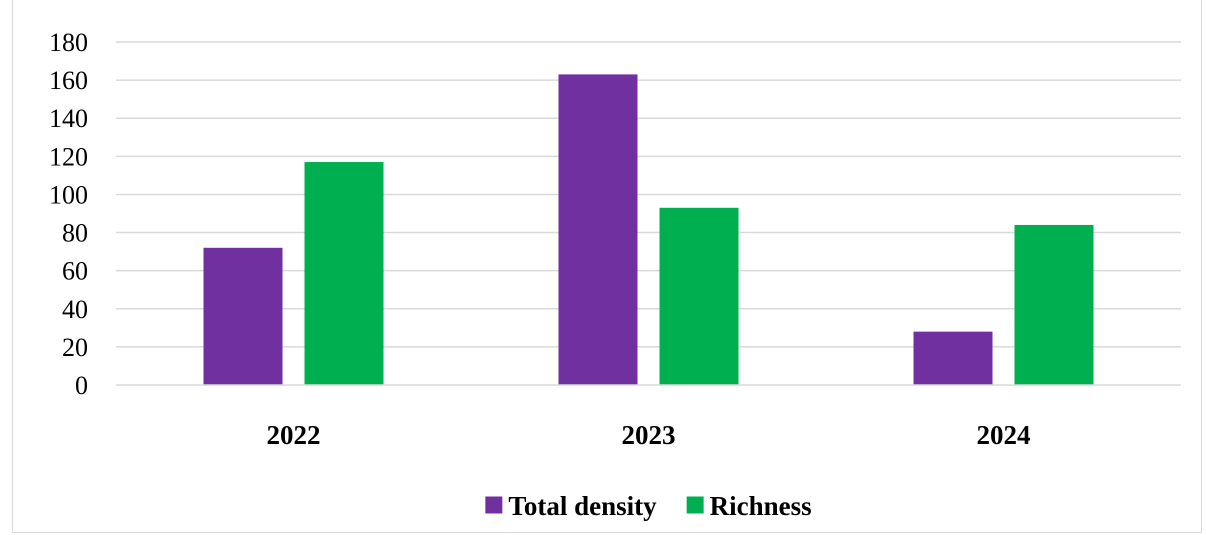  What do you see at coordinates (68, 118) in the screenshot?
I see `y-tick-label: 140` at bounding box center [68, 118].